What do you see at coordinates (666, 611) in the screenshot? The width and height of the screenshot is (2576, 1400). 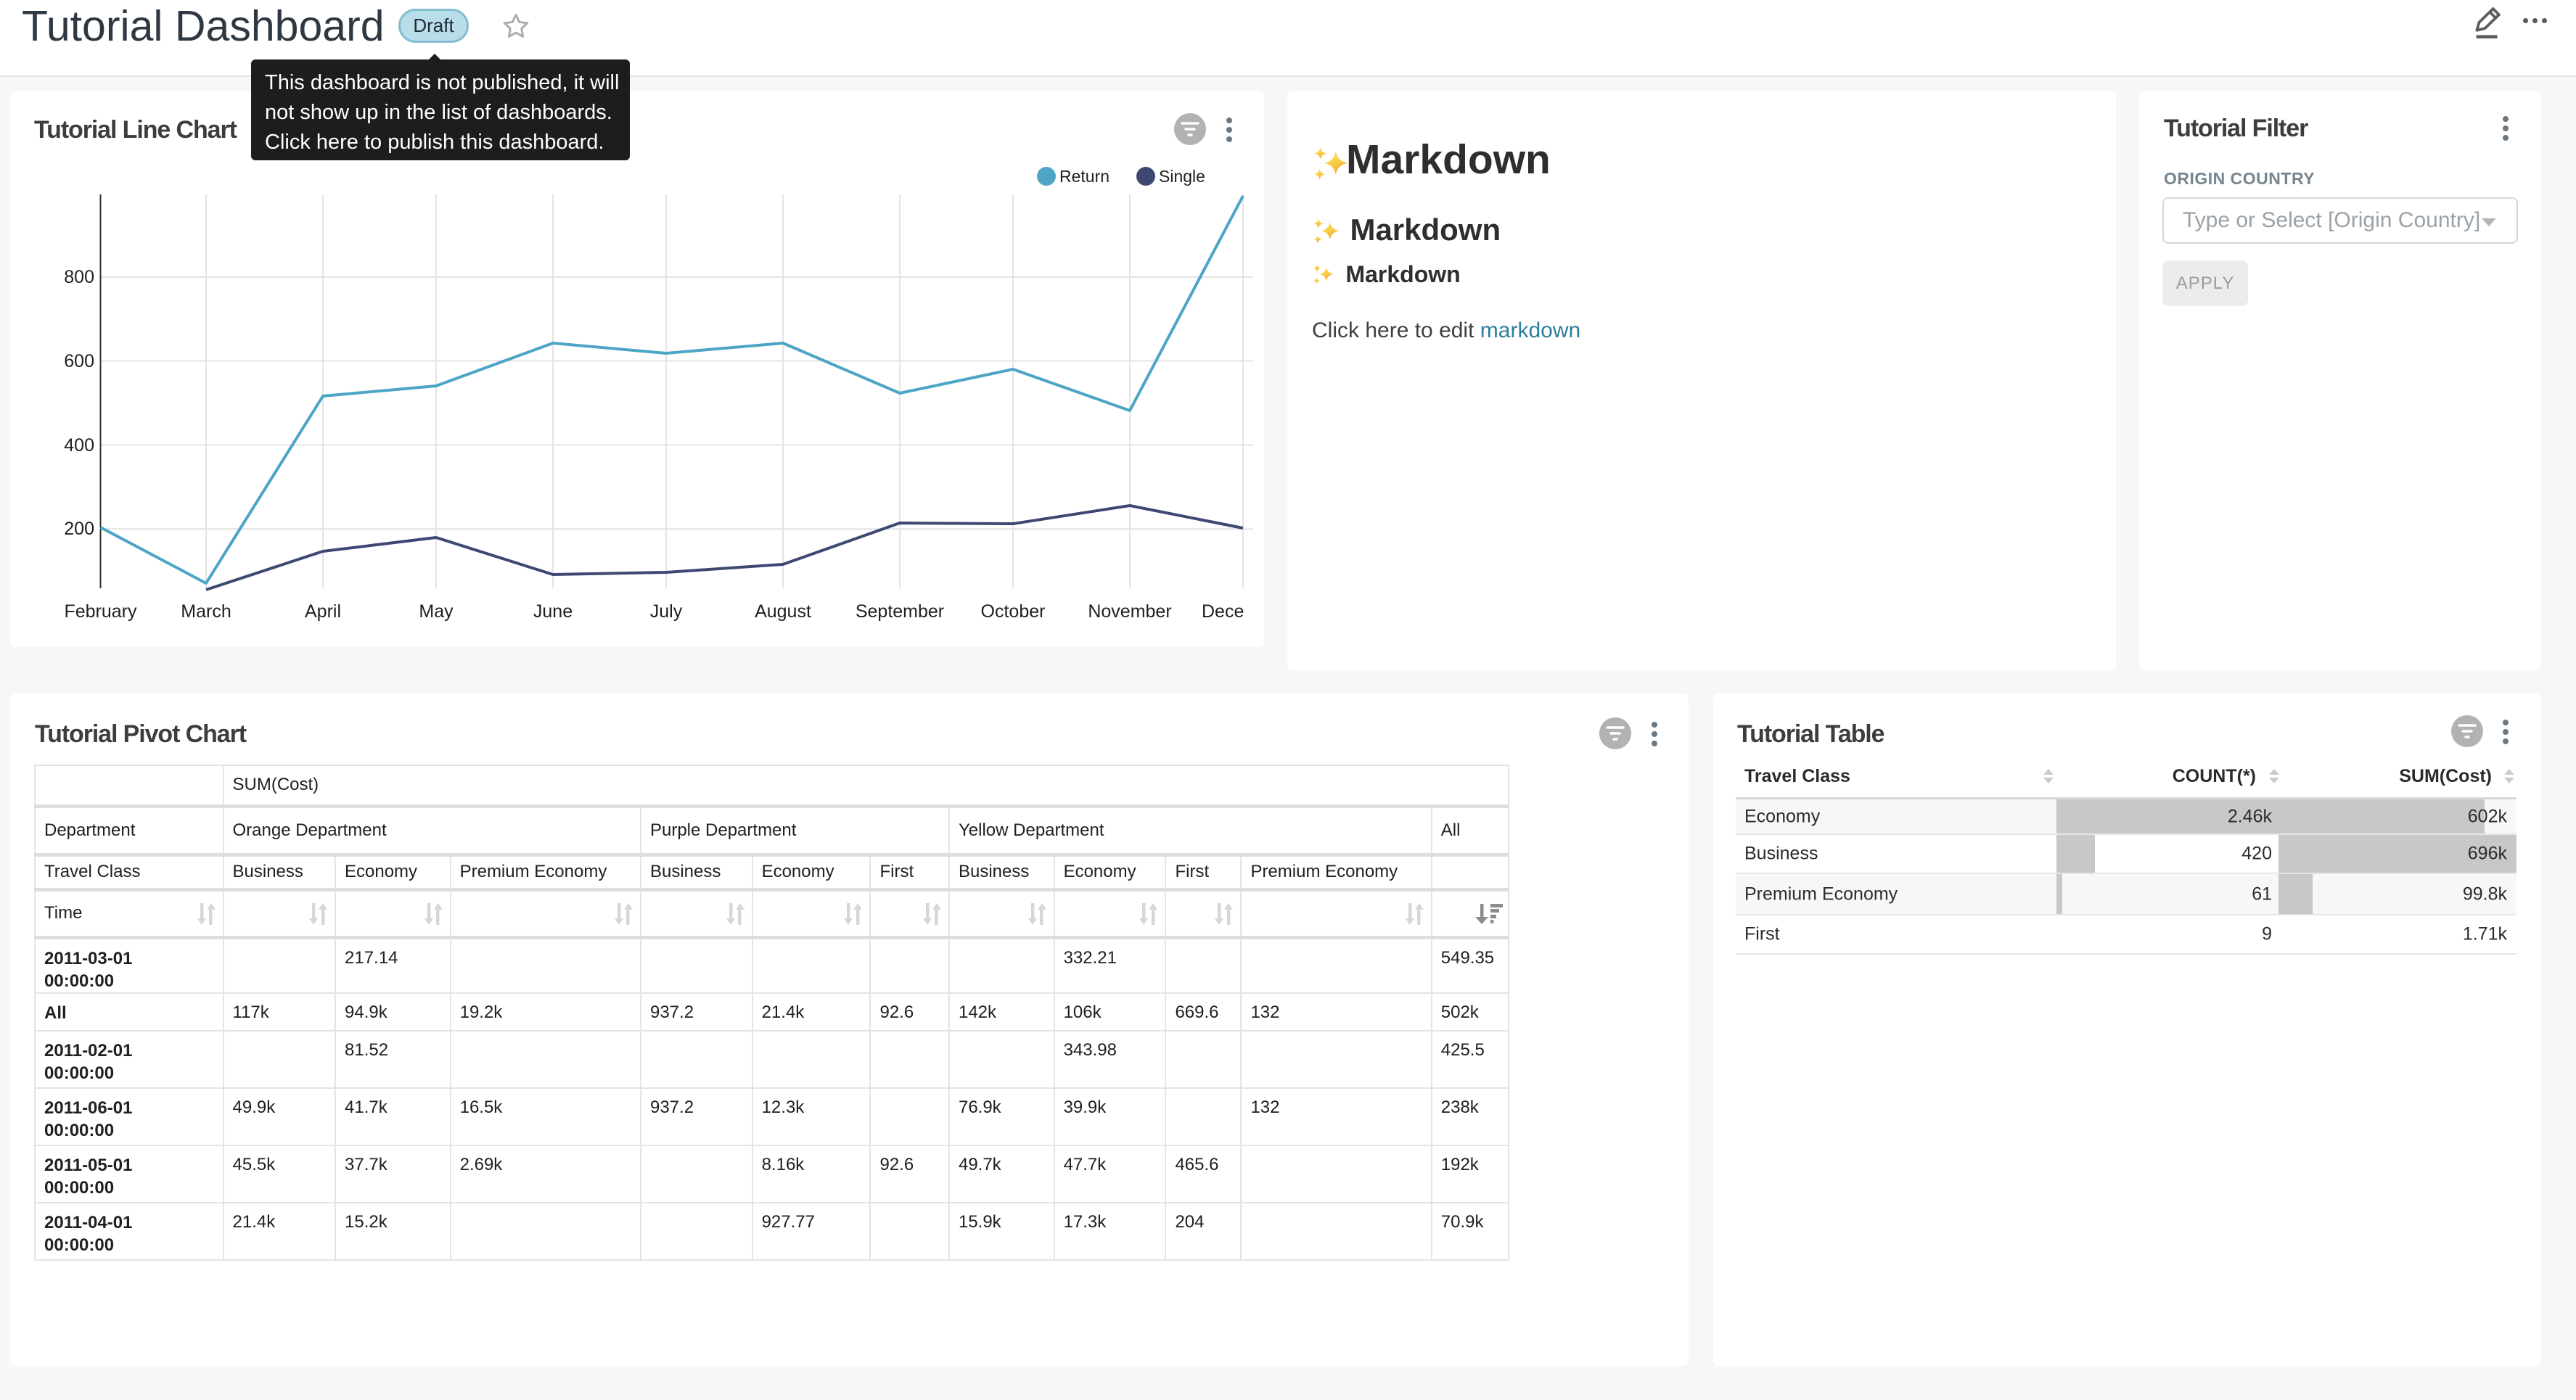 I see `svg-text: July` at bounding box center [666, 611].